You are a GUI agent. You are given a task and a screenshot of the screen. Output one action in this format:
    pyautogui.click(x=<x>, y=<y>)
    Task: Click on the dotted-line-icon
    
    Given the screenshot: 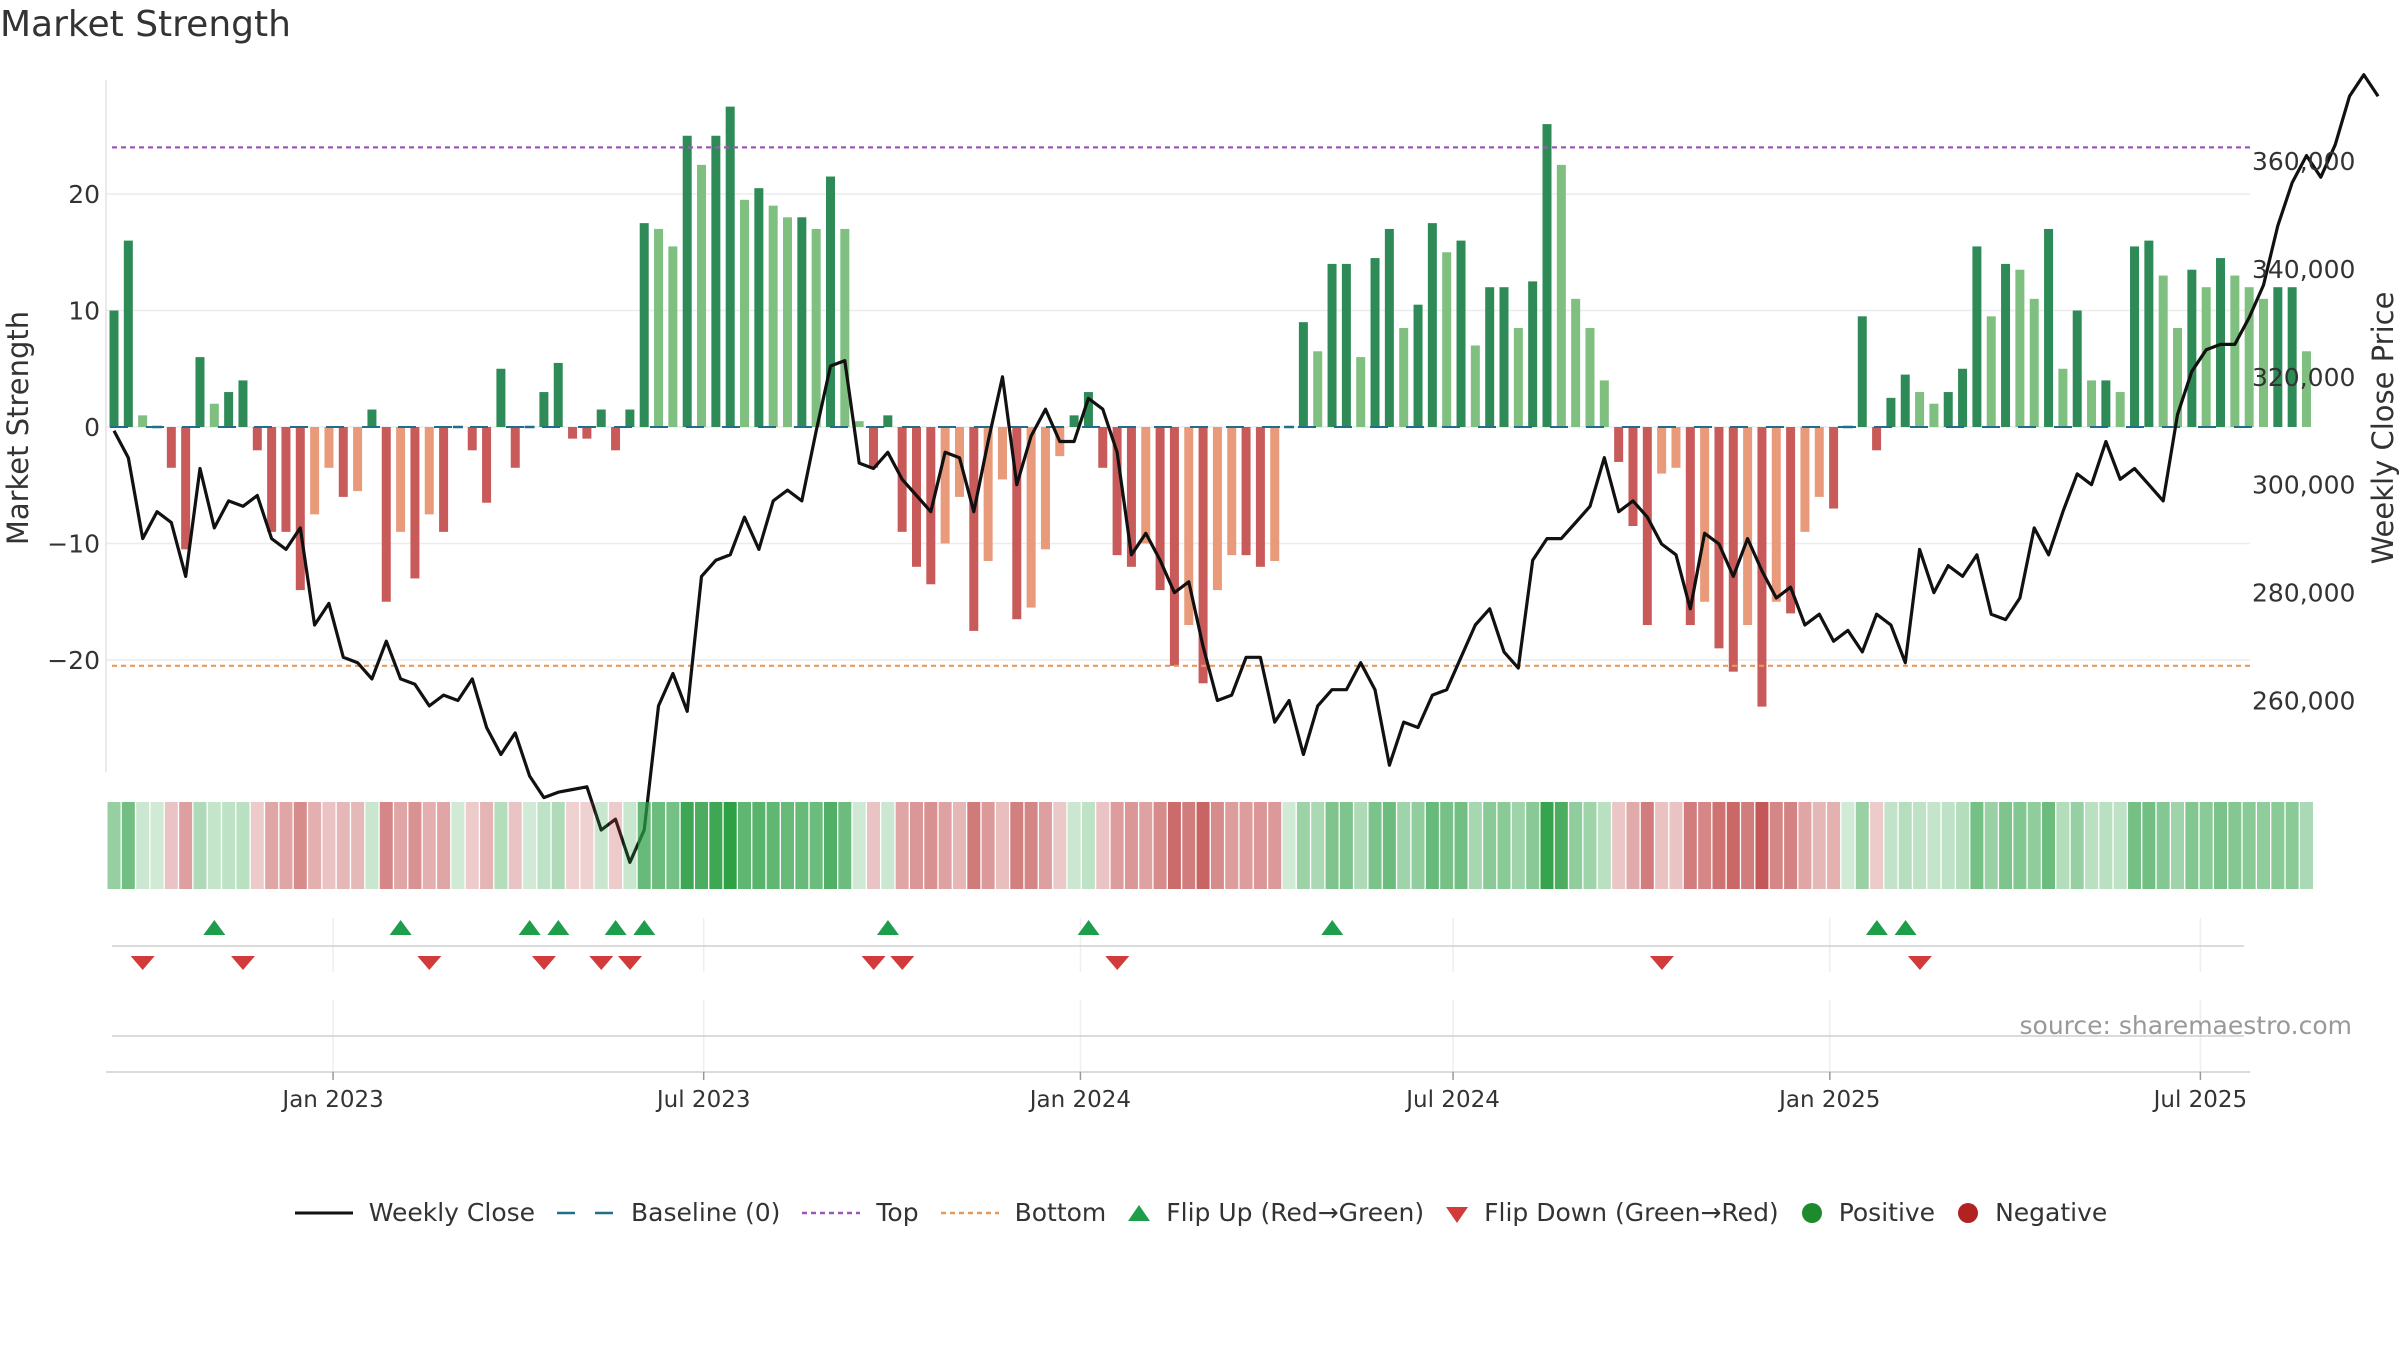 What is the action you would take?
    pyautogui.click(x=831, y=1212)
    